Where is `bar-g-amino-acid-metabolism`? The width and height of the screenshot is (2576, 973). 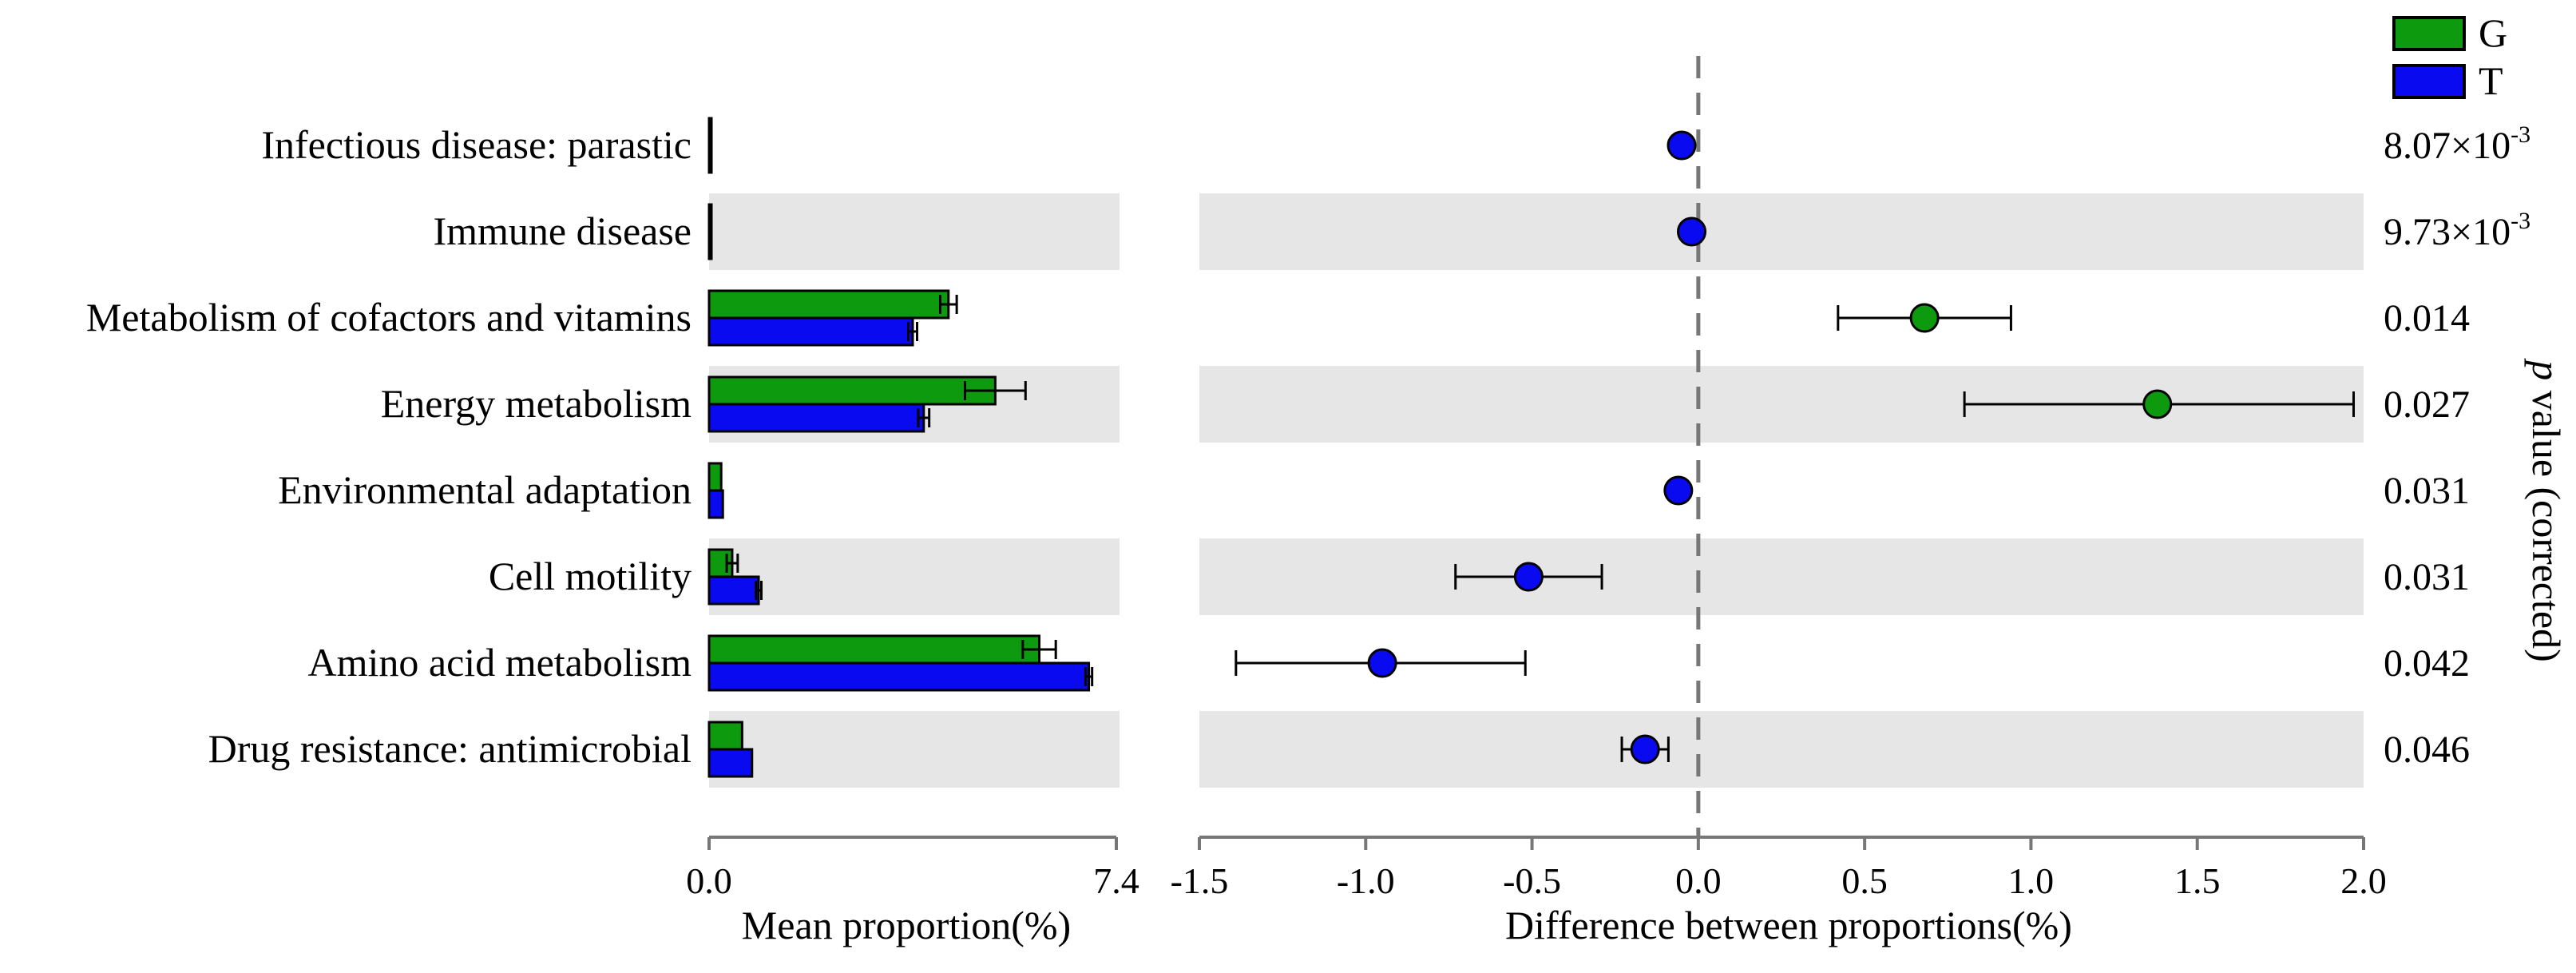 bar-g-amino-acid-metabolism is located at coordinates (874, 649).